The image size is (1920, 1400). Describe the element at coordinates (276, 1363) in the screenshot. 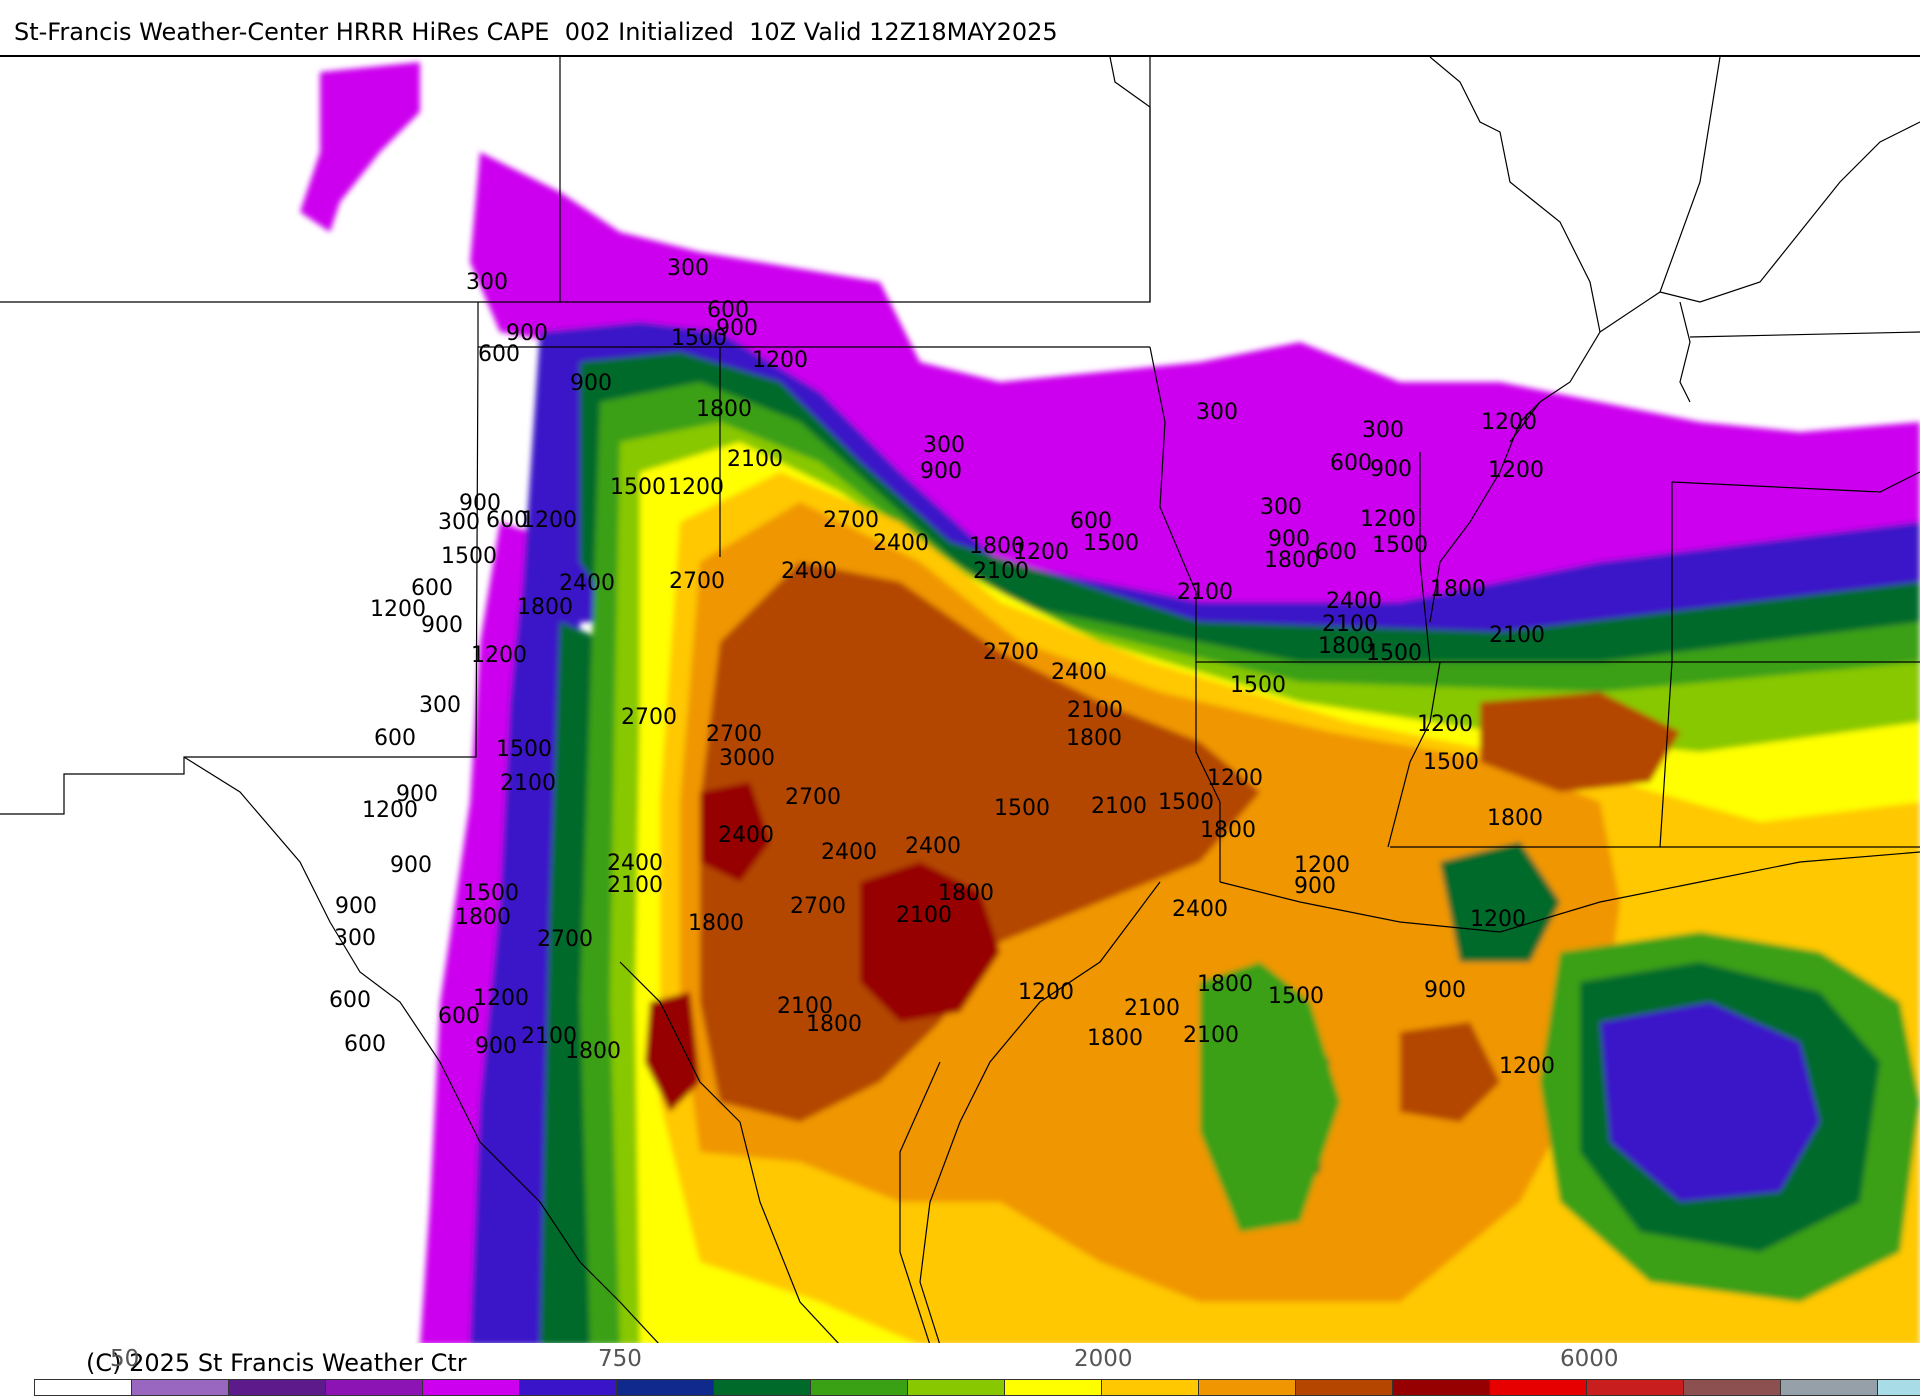

I see `copyright-text: (C) 2025 St Francis Weather Ctr` at that location.